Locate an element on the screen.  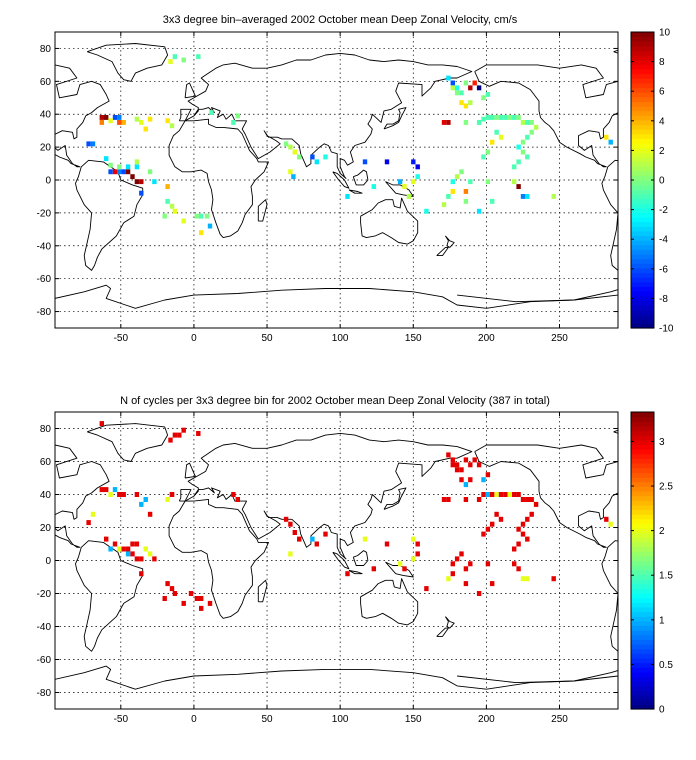
y-tick-label: -80 is located at coordinates (44, 312).